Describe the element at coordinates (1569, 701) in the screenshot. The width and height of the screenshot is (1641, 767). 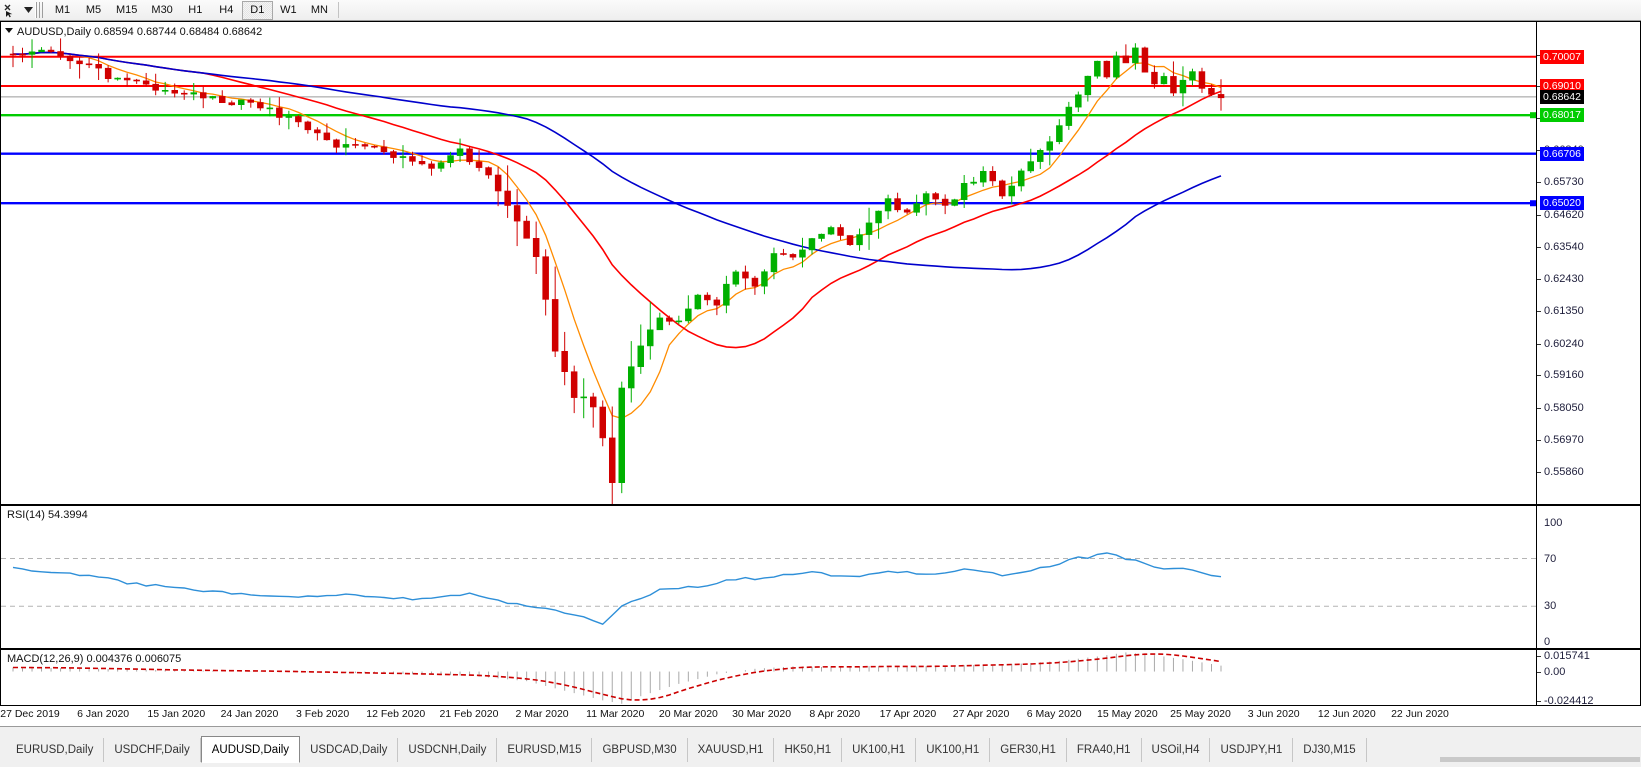
I see `macd-scale-label: -0.024412` at that location.